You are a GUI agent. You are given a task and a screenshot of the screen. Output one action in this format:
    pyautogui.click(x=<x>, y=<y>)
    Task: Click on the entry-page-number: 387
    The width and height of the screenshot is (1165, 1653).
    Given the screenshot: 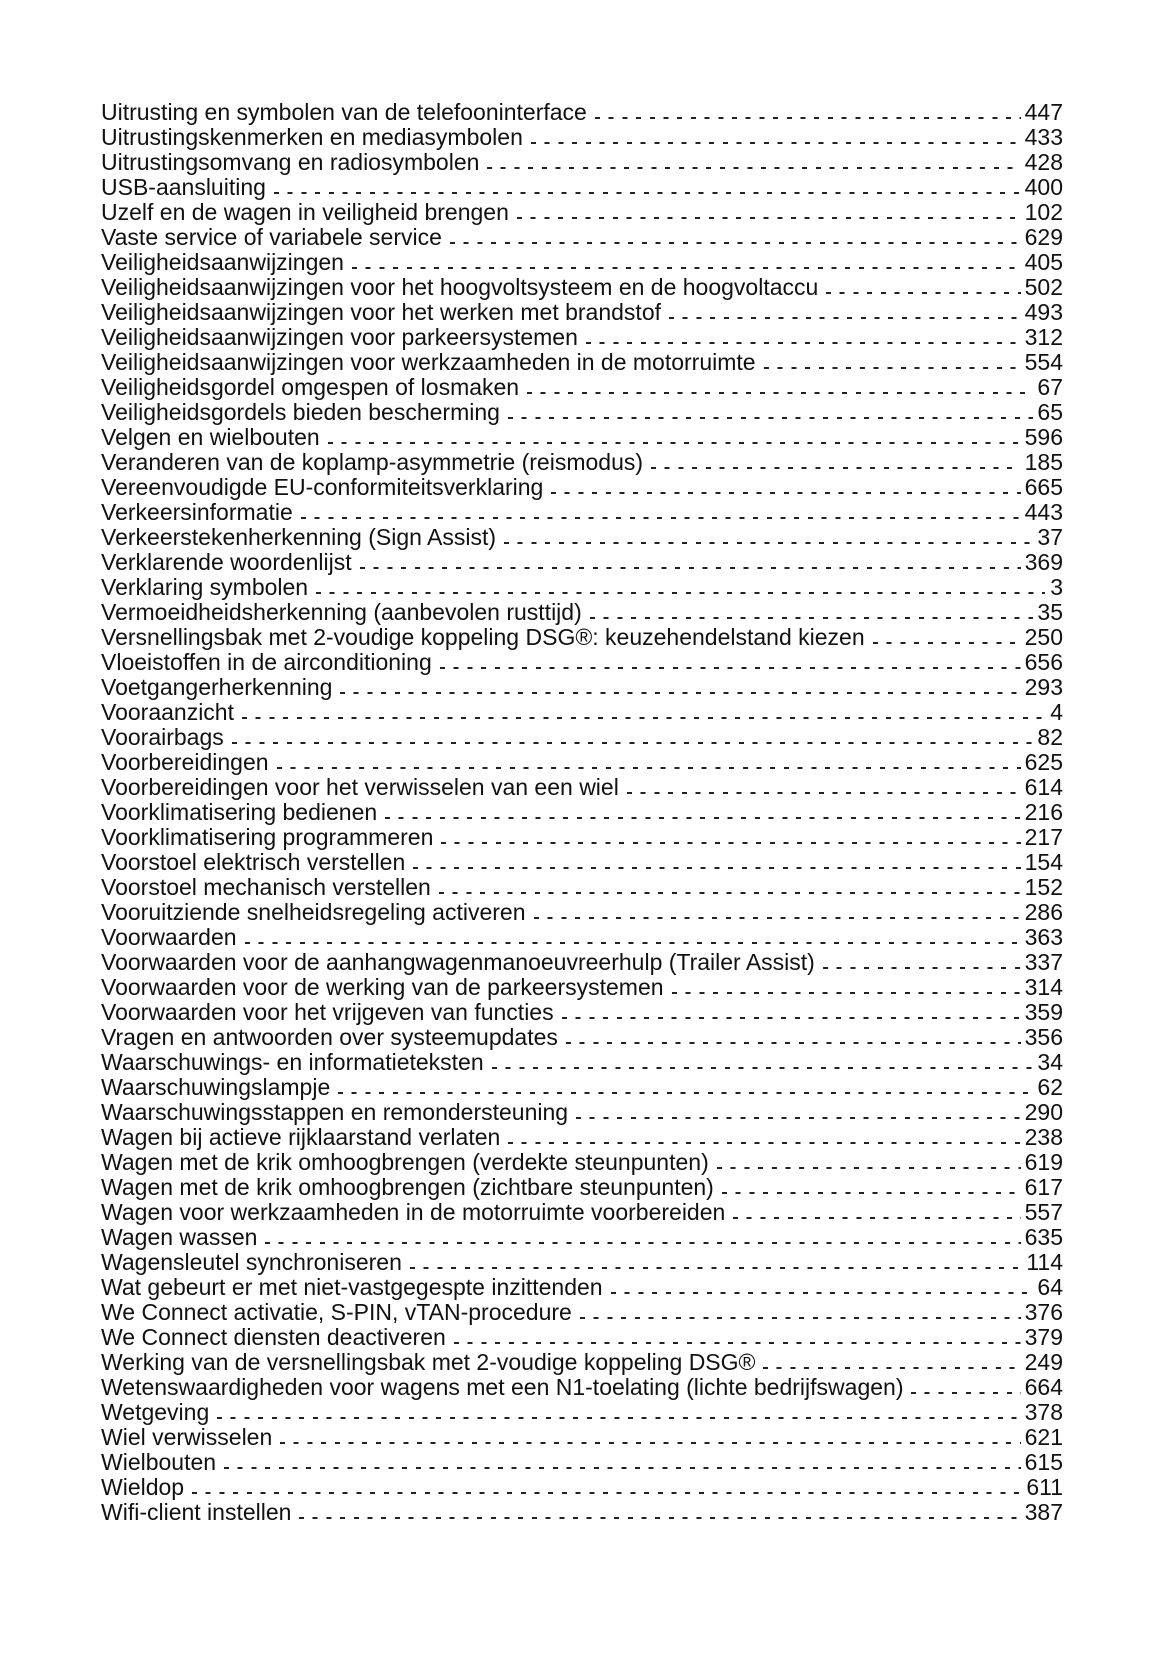 What is the action you would take?
    pyautogui.click(x=1043, y=1512)
    